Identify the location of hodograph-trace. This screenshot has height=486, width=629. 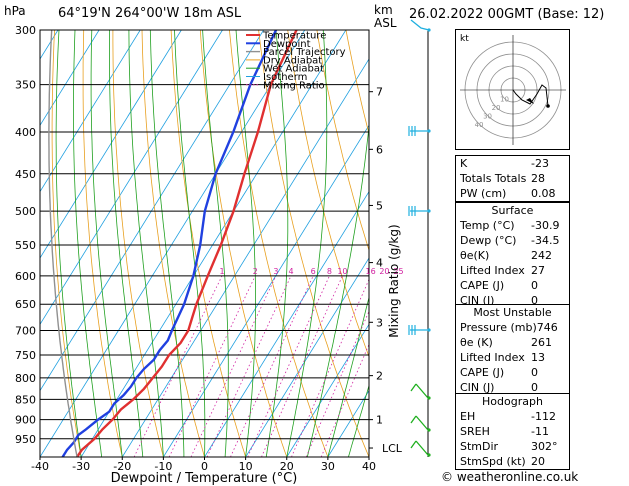
(530, 95).